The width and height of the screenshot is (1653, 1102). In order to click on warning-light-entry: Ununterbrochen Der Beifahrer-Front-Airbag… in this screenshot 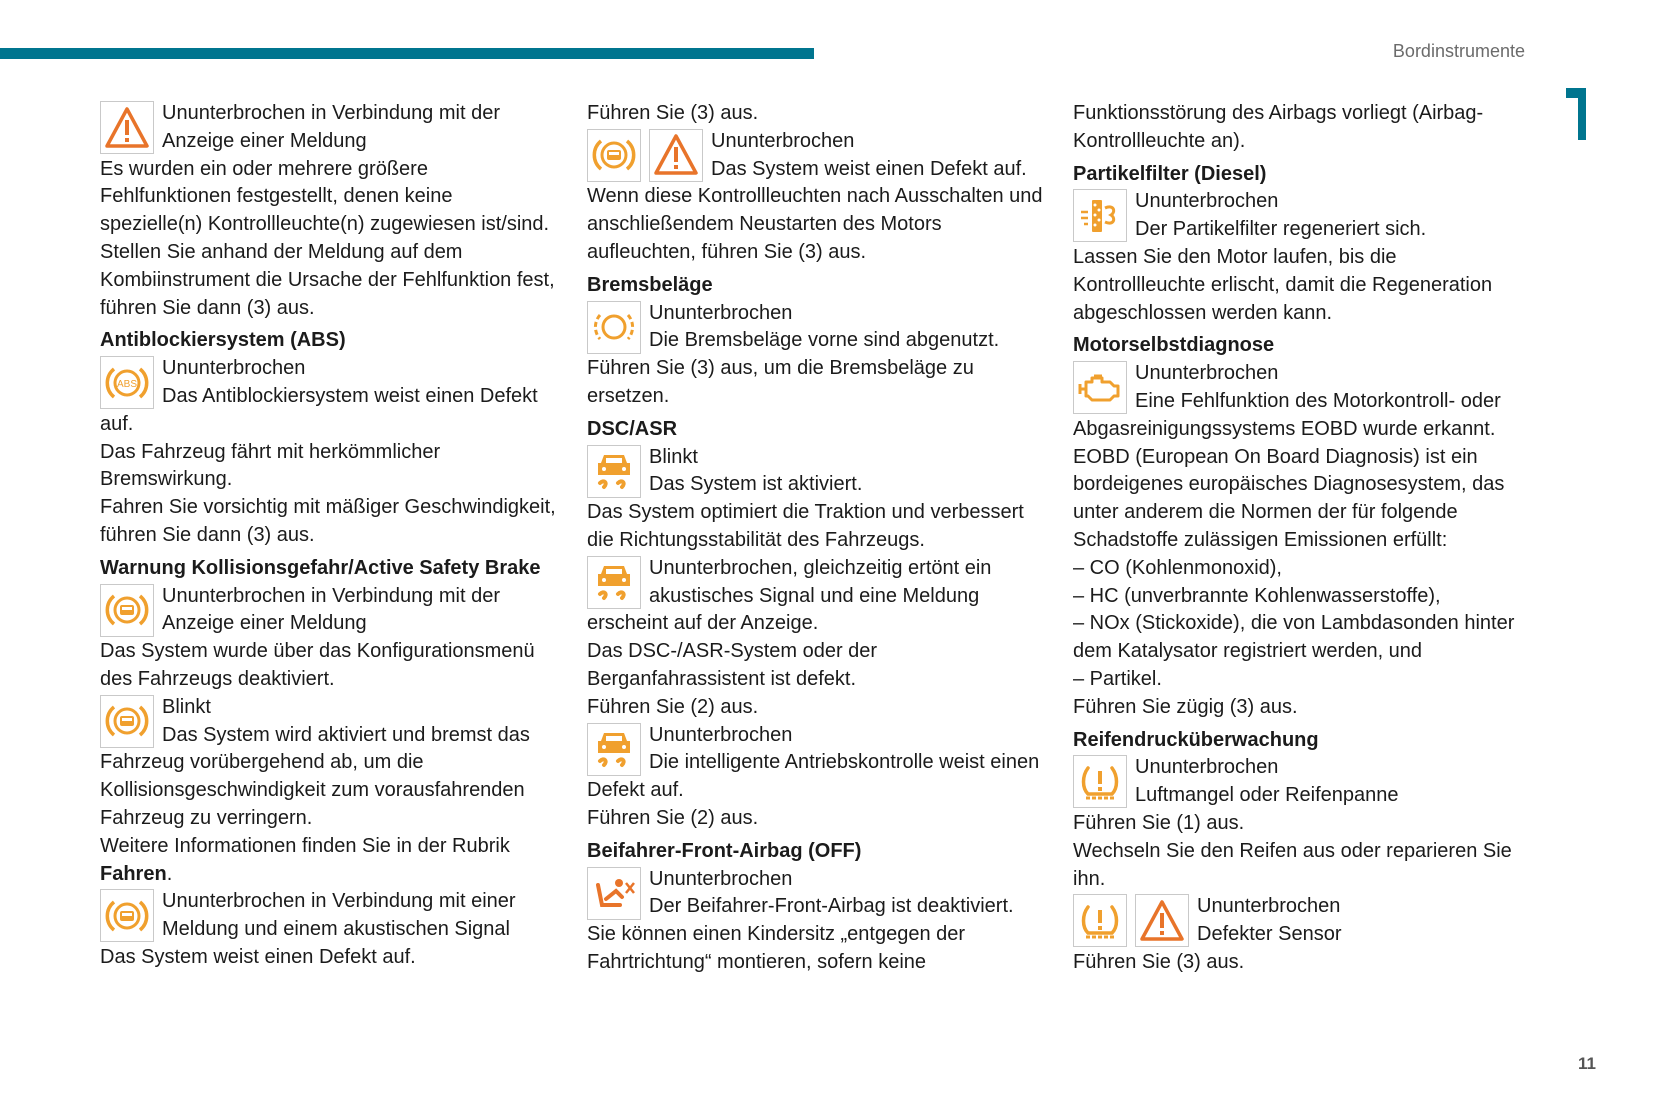, I will do `click(816, 894)`.